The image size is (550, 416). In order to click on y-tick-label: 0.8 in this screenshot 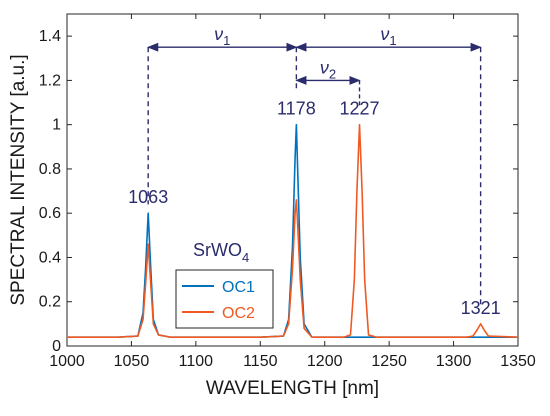, I will do `click(50, 169)`.